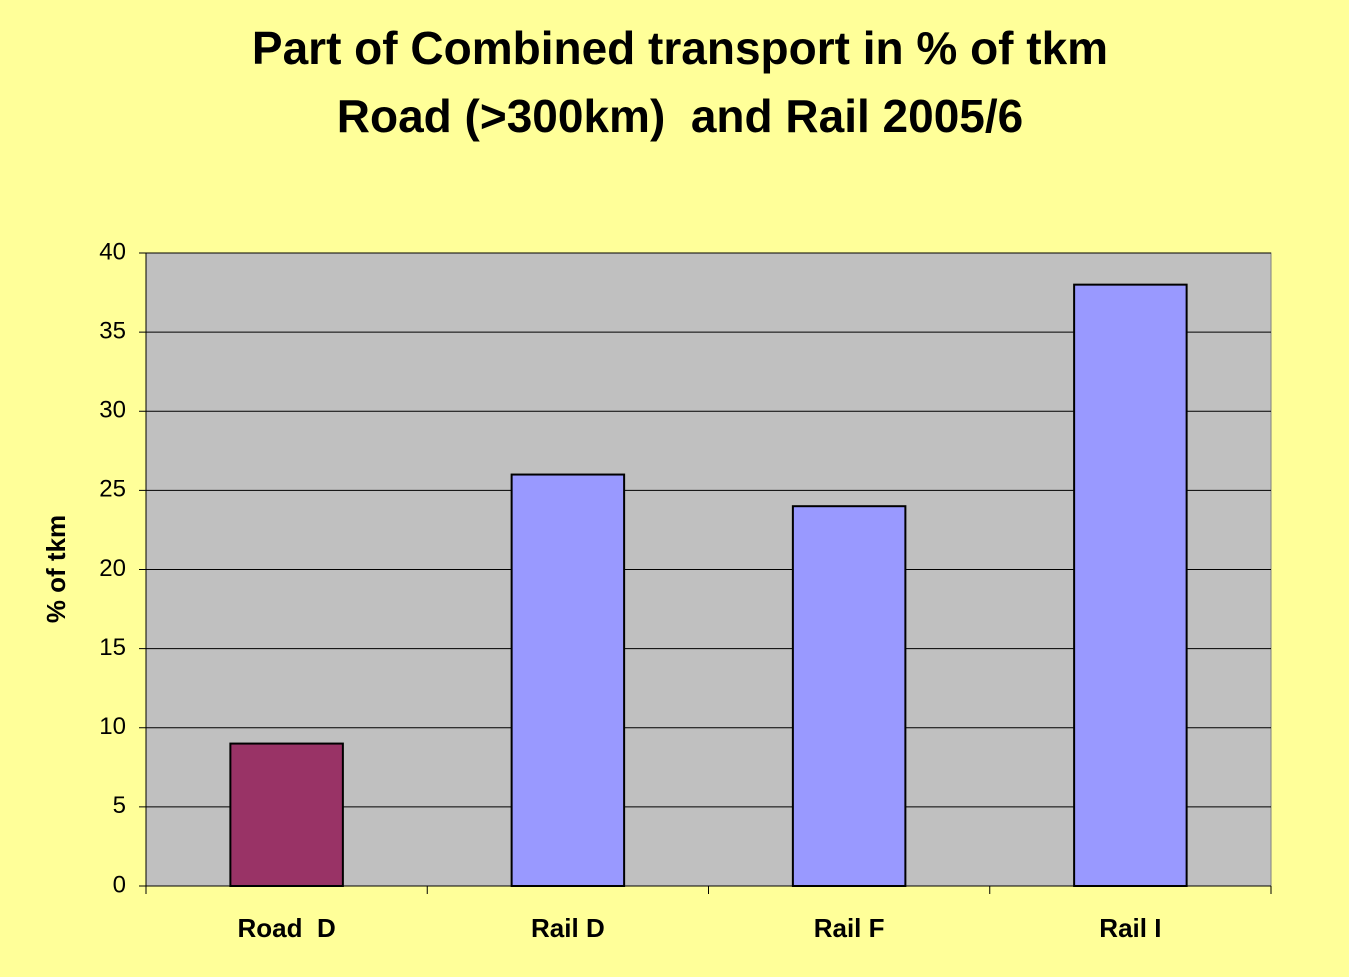 Image resolution: width=1349 pixels, height=977 pixels. Describe the element at coordinates (112, 330) in the screenshot. I see `y-tick-label: 35` at that location.